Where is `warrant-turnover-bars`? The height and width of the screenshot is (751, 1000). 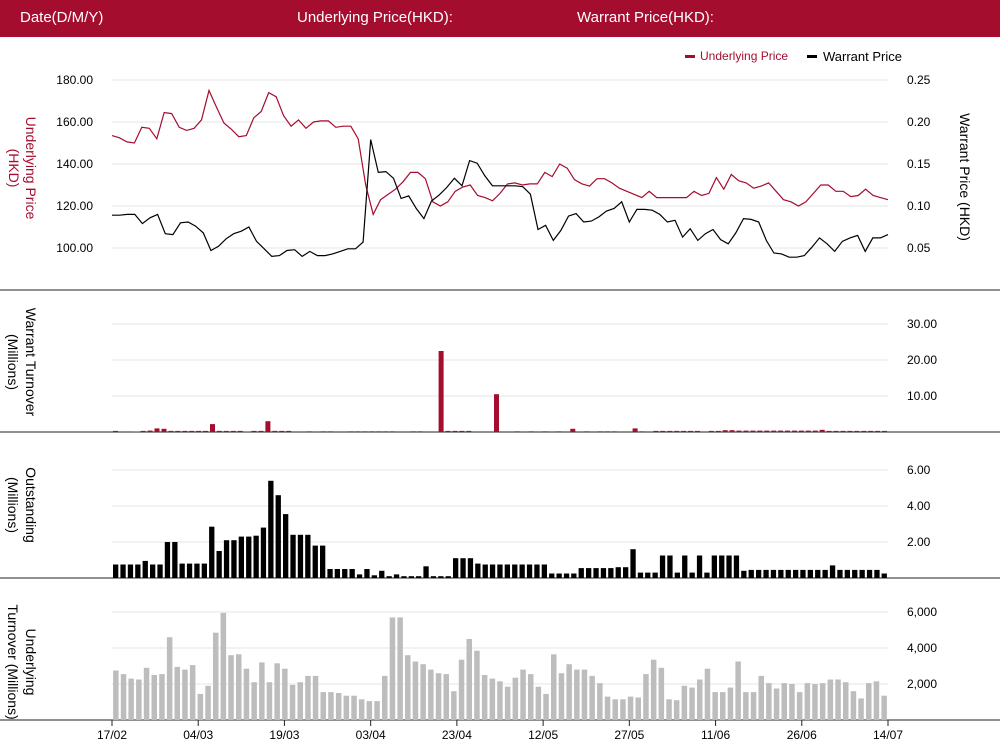 warrant-turnover-bars is located at coordinates (500, 391).